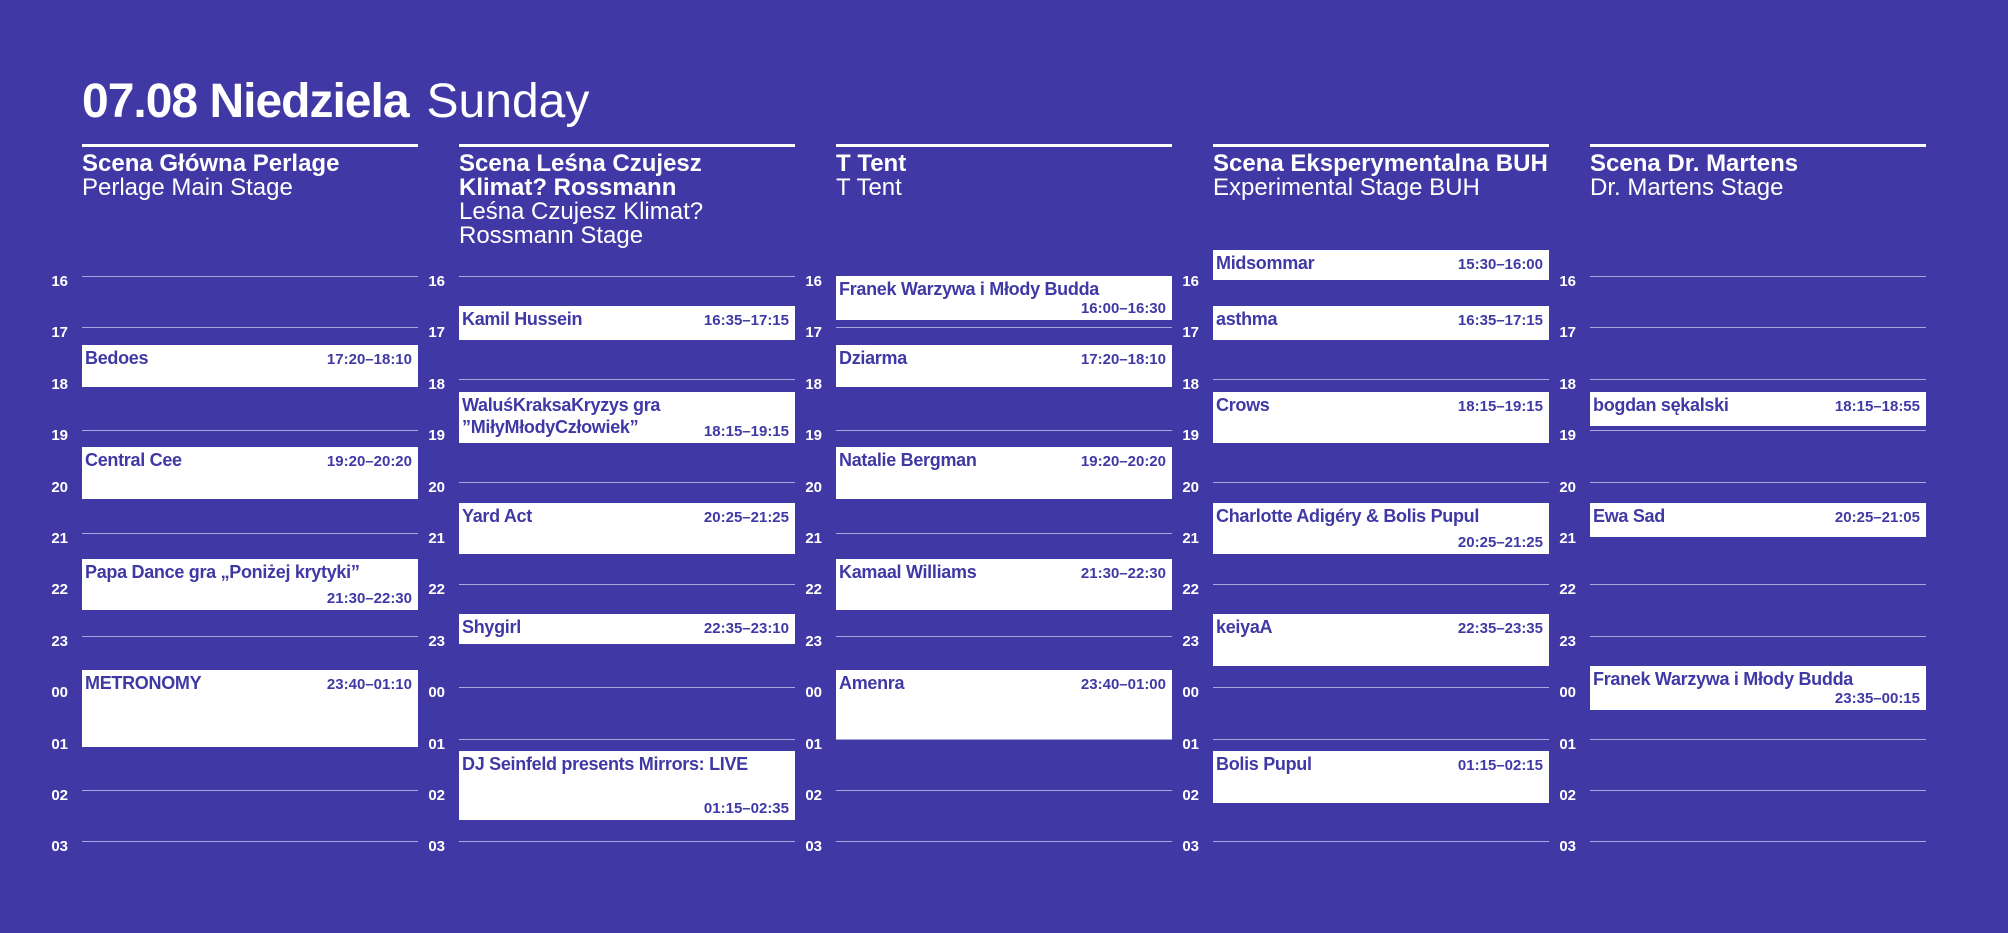 The width and height of the screenshot is (2008, 933). What do you see at coordinates (369, 685) in the screenshot?
I see `slot-time: 23:40–01:10` at bounding box center [369, 685].